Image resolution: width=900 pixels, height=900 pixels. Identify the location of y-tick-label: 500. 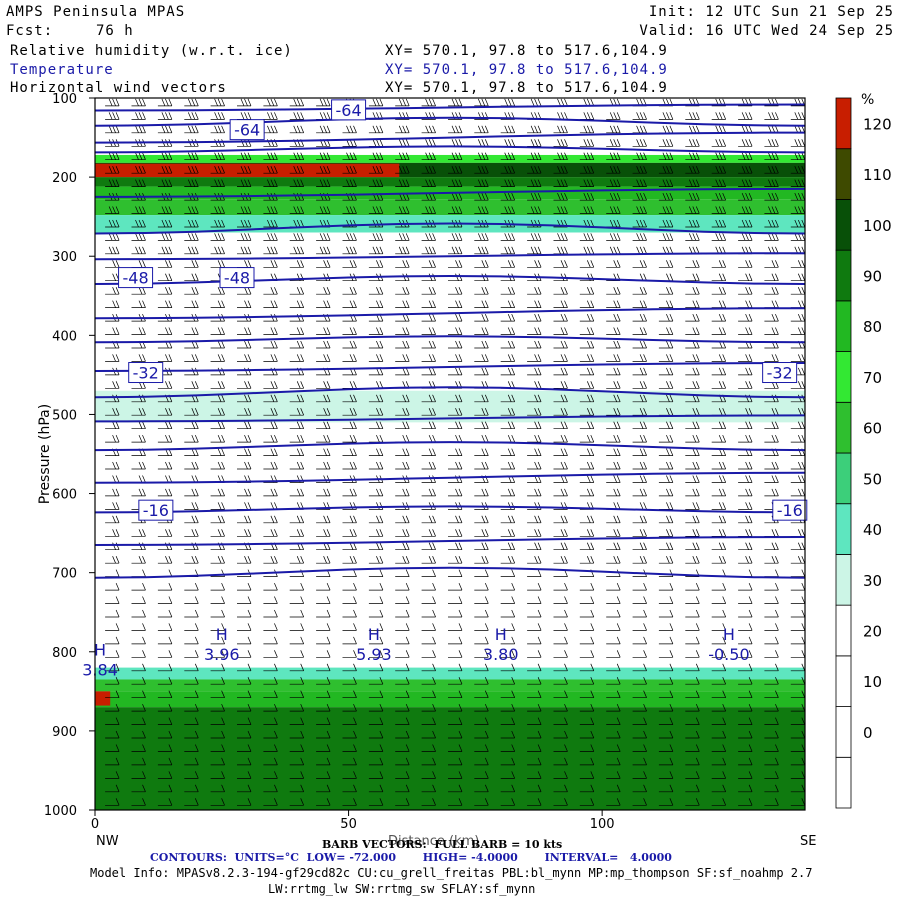
(64, 415).